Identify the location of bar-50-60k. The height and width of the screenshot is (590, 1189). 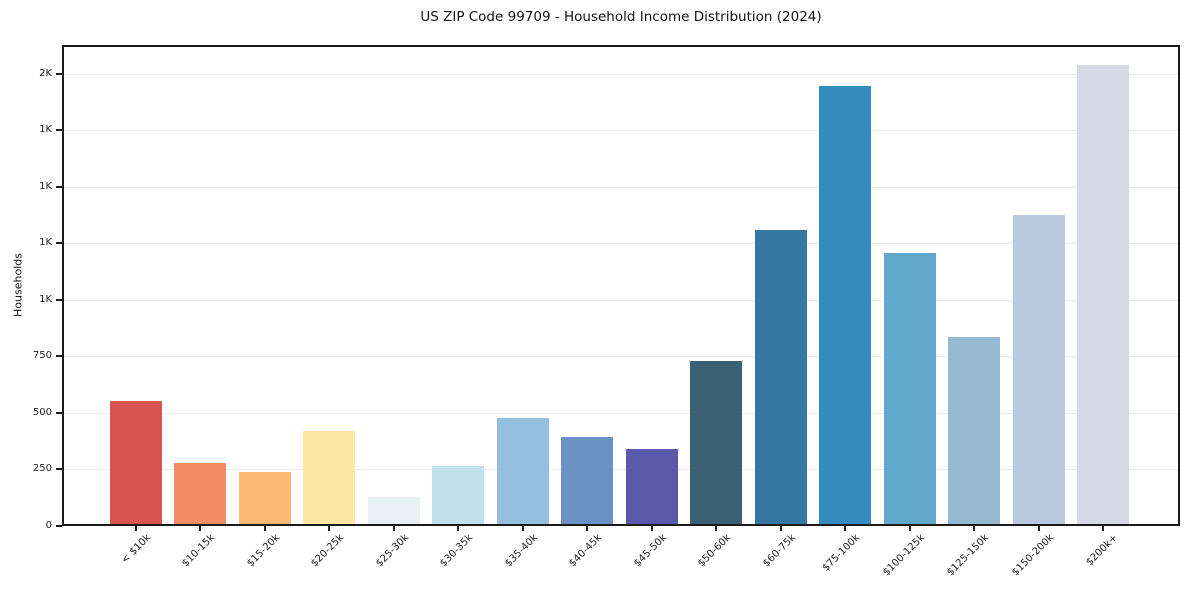
(716, 442).